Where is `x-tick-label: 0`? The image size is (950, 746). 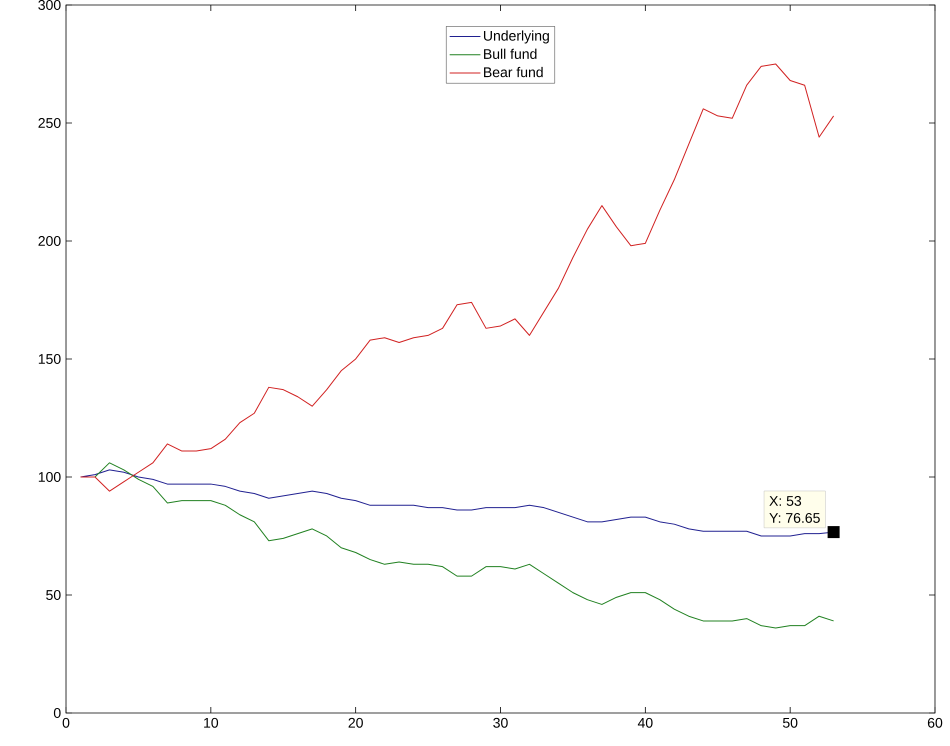 x-tick-label: 0 is located at coordinates (66, 723).